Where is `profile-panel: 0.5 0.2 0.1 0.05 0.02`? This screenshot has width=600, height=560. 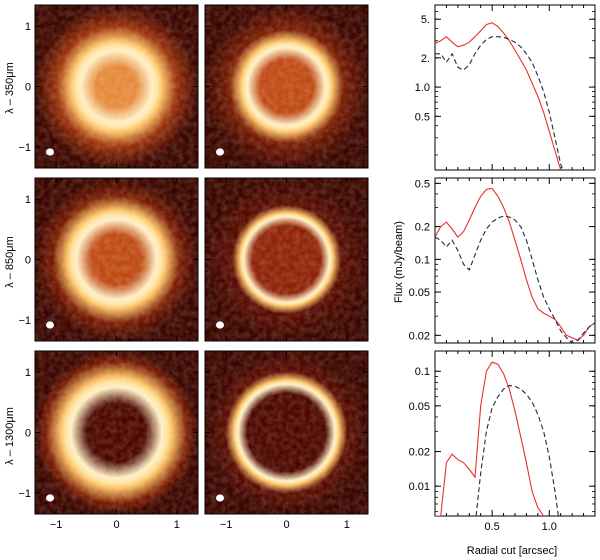
profile-panel: 0.5 0.2 0.1 0.05 0.02 is located at coordinates (502, 260).